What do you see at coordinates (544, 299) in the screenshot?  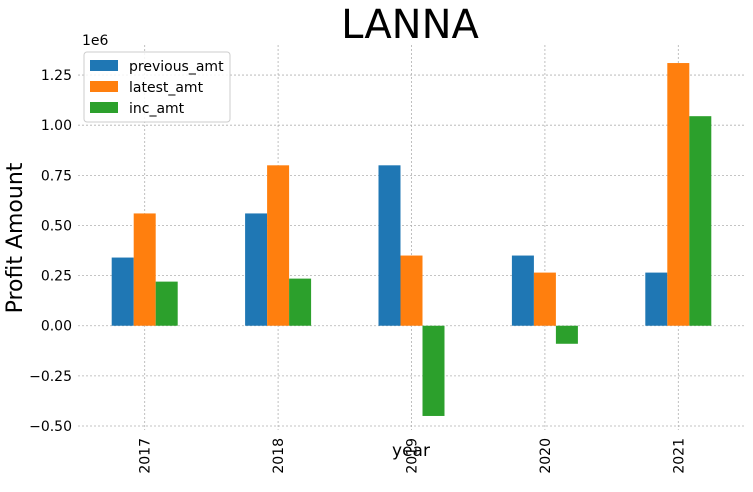 I see `bar-latest_amt-2020` at bounding box center [544, 299].